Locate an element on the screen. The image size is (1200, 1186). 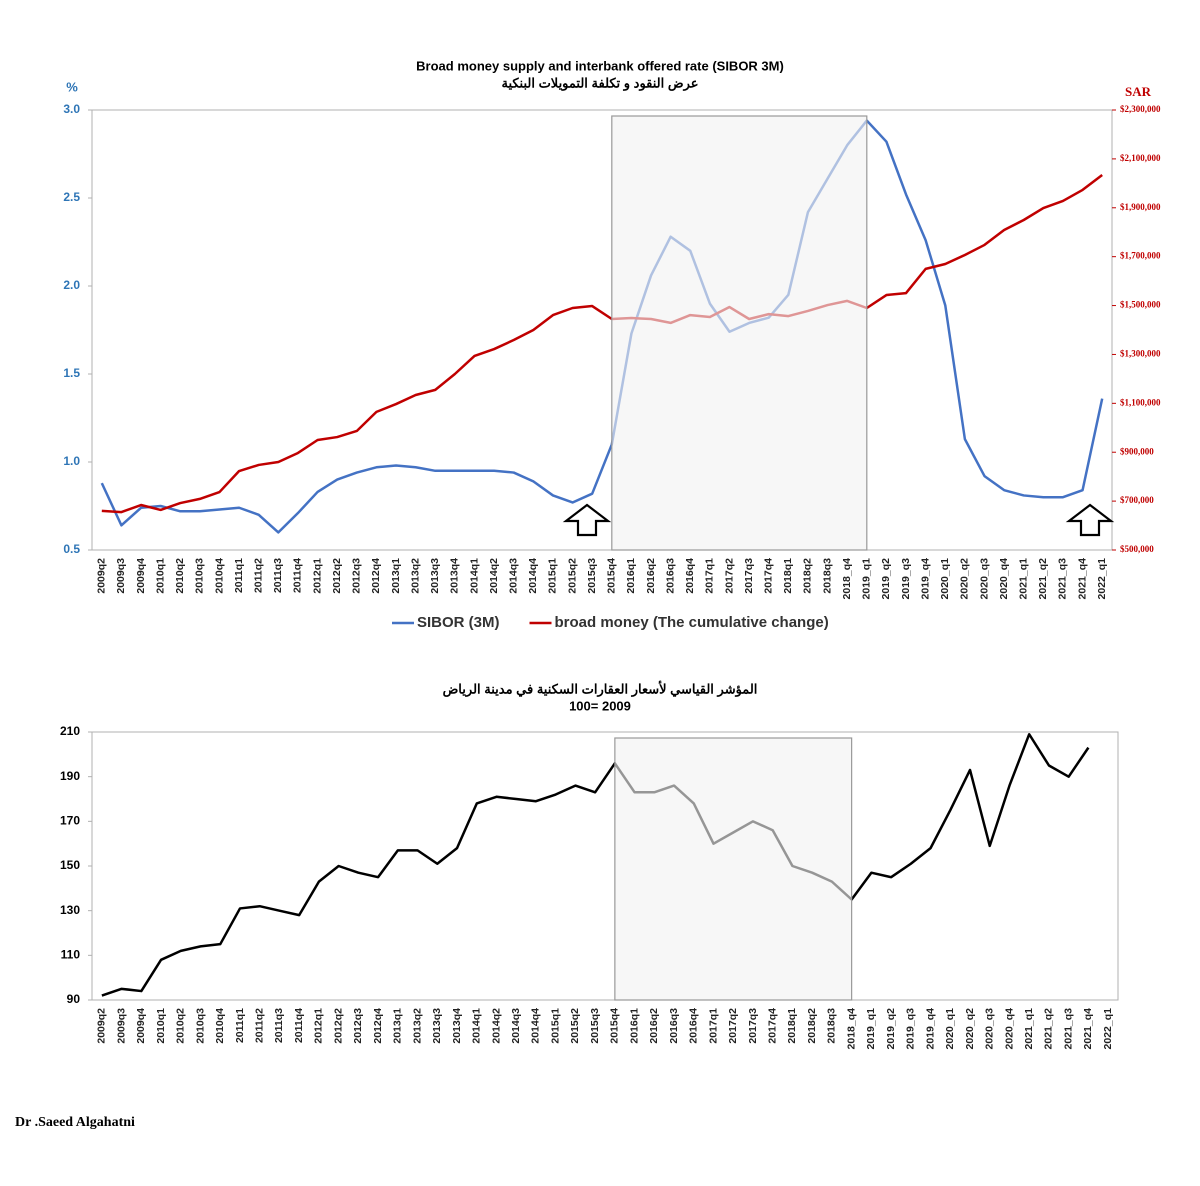
y-tick-label: 1.5 is located at coordinates (71, 373).